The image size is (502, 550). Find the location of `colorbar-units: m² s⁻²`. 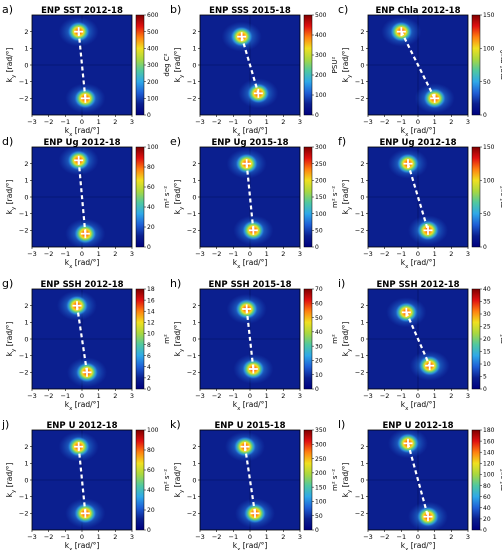

colorbar-units: m² s⁻² is located at coordinates (167, 480).